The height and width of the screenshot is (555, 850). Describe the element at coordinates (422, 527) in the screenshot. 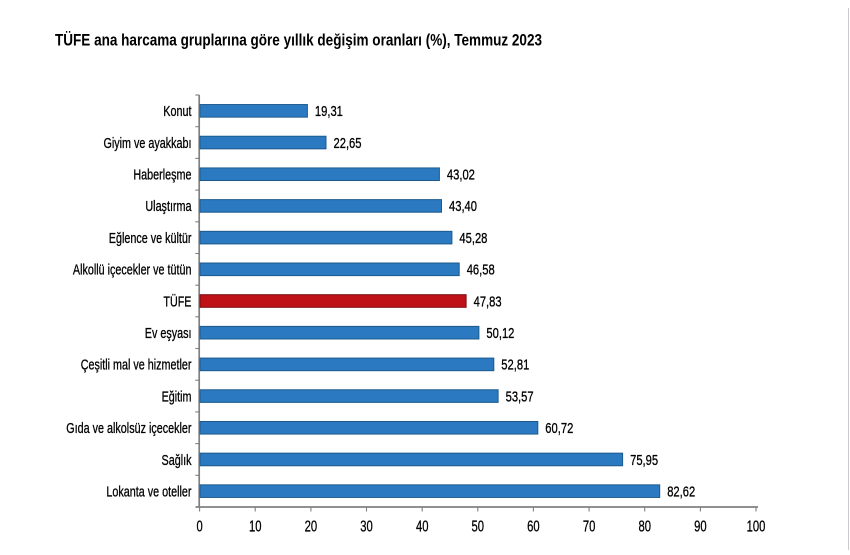

I see `svg-text: 40` at that location.